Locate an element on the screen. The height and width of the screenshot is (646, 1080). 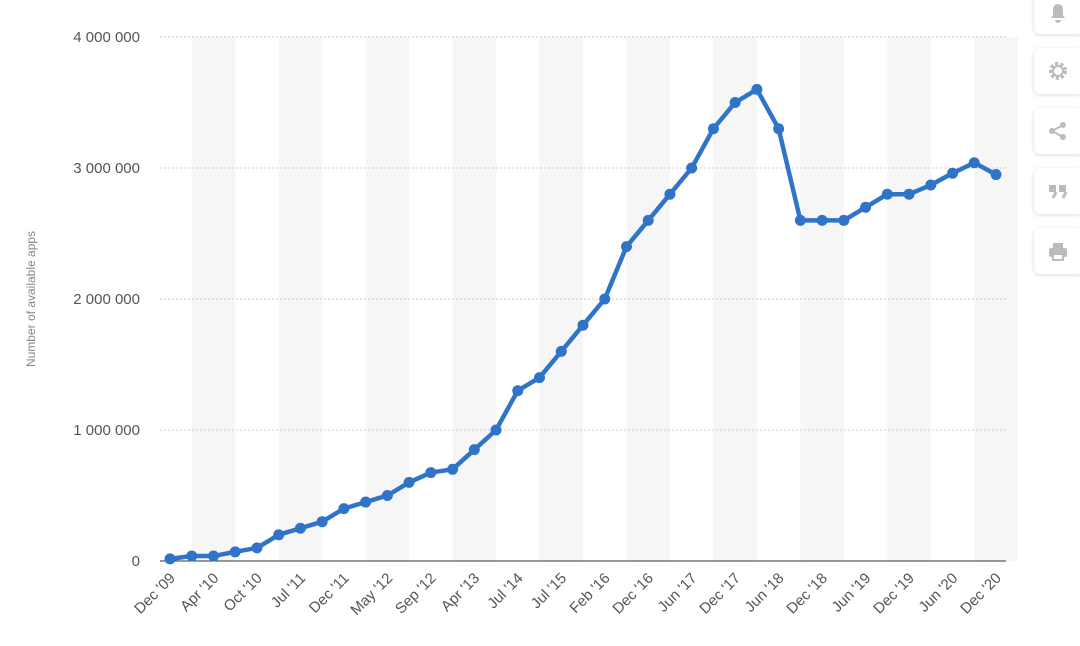
y-tick-label: 0 is located at coordinates (136, 561).